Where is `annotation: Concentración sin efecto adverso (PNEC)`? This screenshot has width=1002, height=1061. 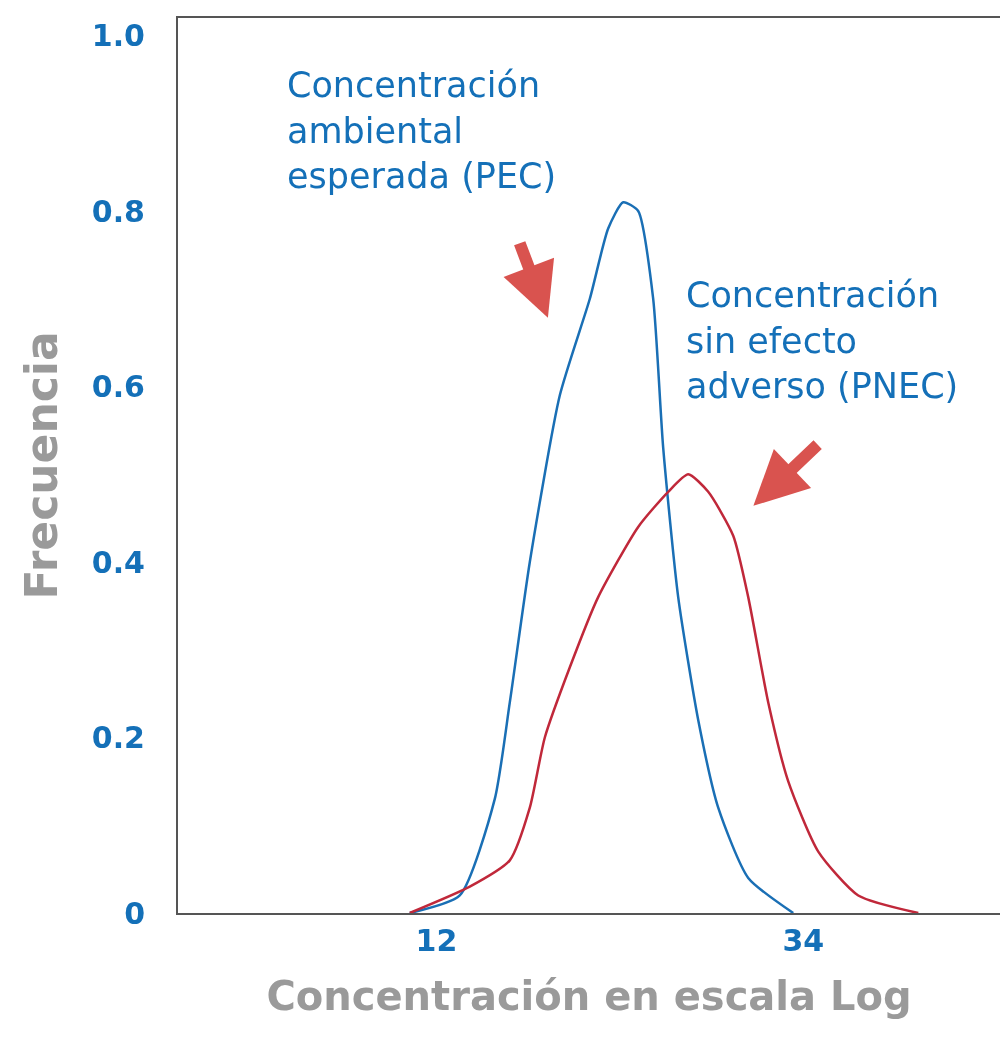
annotation: Concentración sin efecto adverso (PNEC) is located at coordinates (822, 340).